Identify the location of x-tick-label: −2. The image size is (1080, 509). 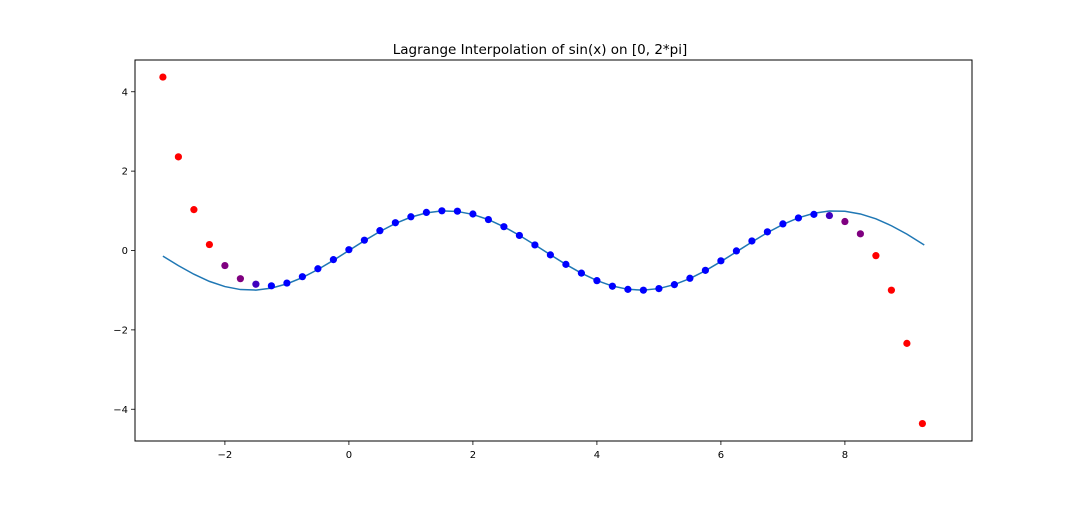
(225, 455).